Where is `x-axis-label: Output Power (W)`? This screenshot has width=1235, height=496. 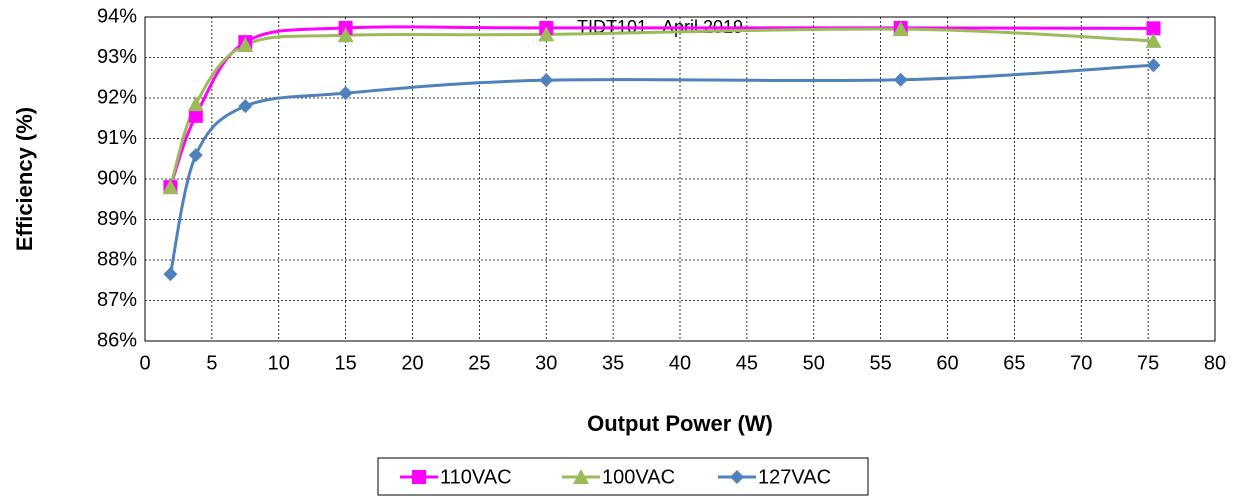 x-axis-label: Output Power (W) is located at coordinates (680, 423).